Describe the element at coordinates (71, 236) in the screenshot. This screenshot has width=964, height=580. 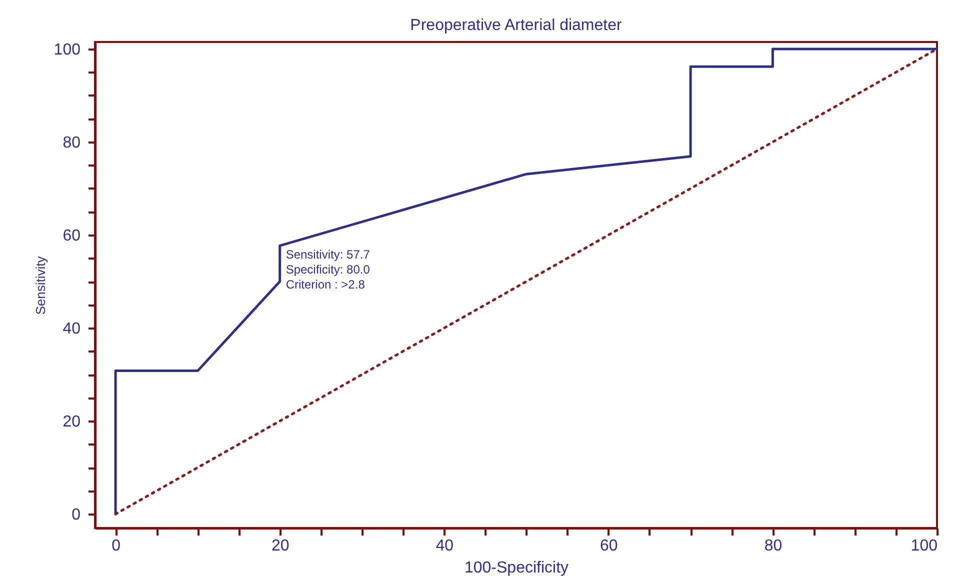
I see `y-tick-label: 60` at that location.